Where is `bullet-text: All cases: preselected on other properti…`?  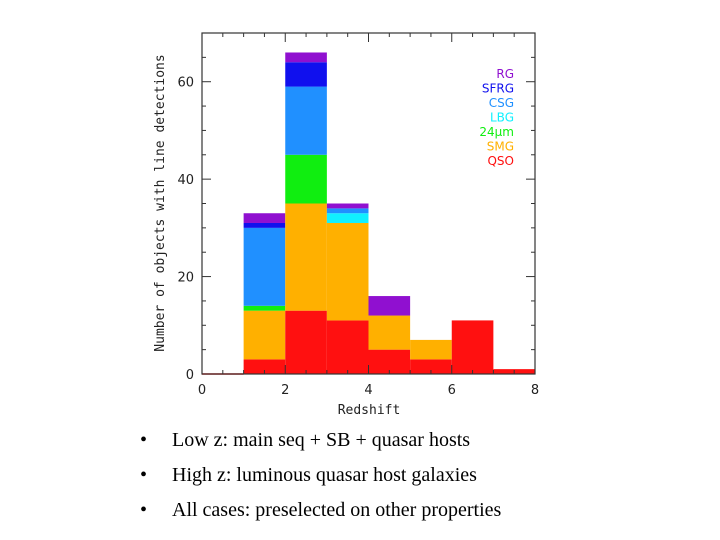 bullet-text: All cases: preselected on other properti… is located at coordinates (337, 510).